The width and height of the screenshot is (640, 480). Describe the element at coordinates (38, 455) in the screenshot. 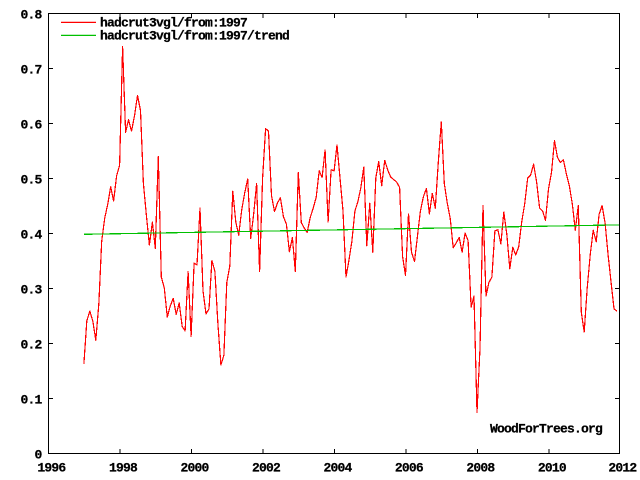

I see `svg-text: 0` at that location.